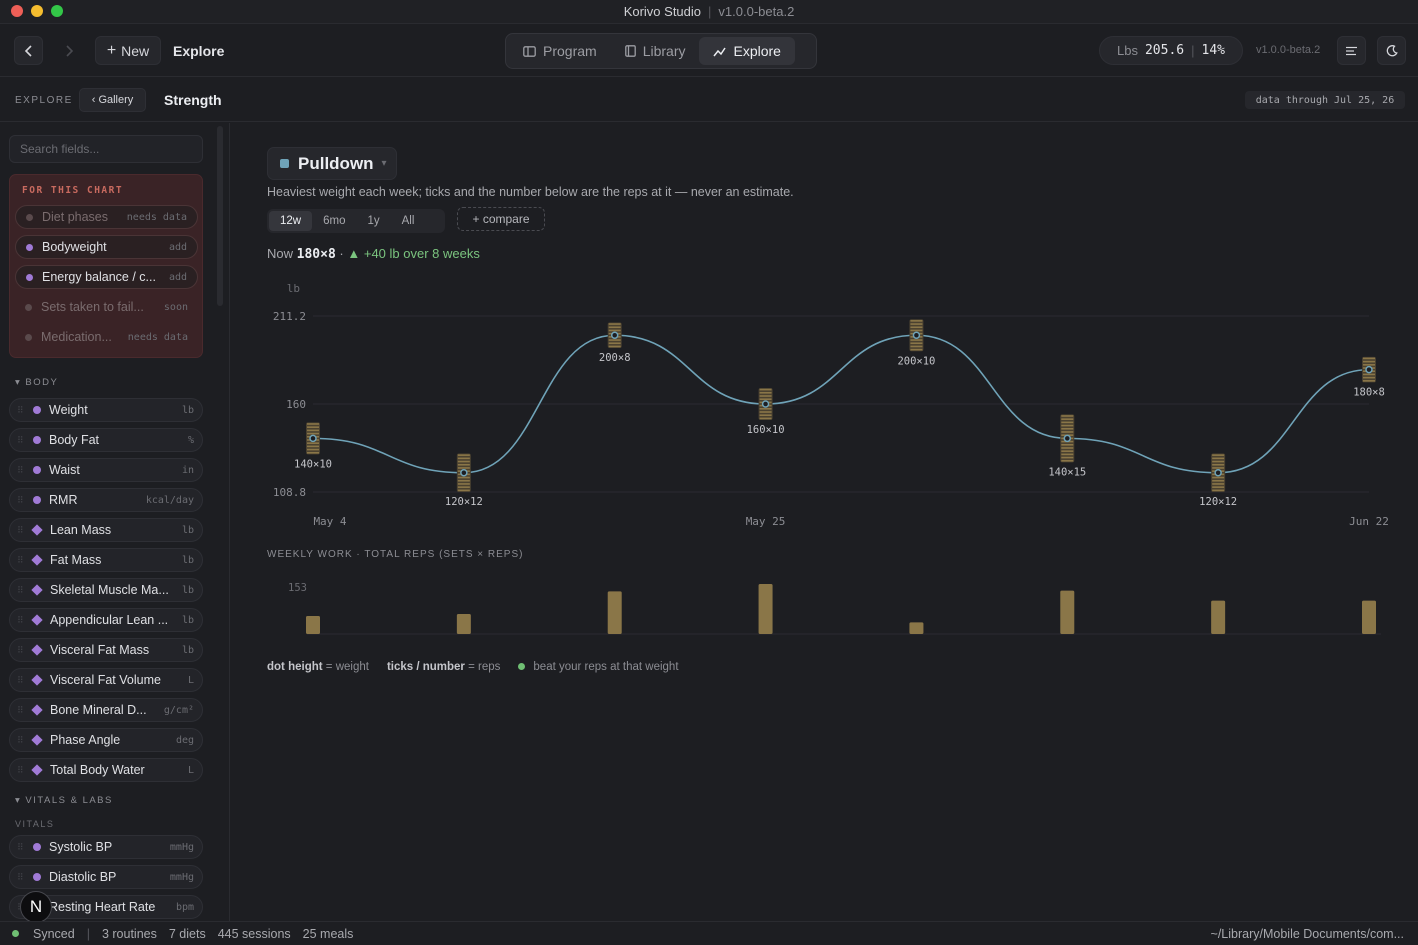 The width and height of the screenshot is (1418, 945). I want to click on y-axis-unit-label: lb, so click(293, 288).